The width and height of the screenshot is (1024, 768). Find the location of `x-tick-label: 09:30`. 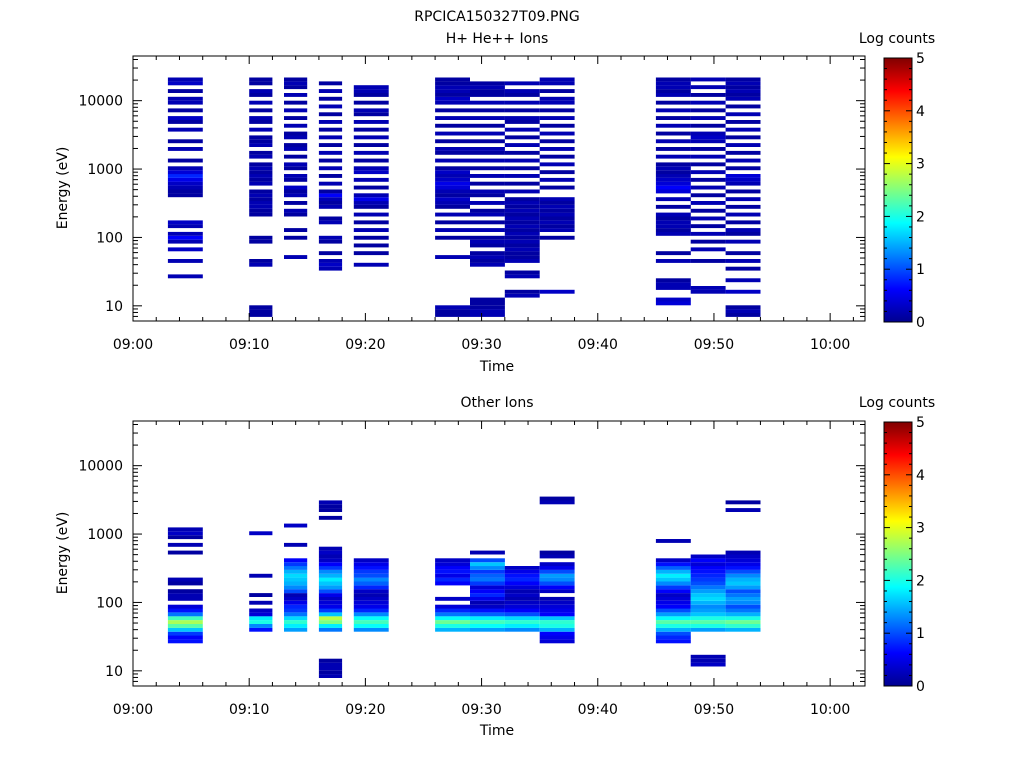

x-tick-label: 09:30 is located at coordinates (481, 345).